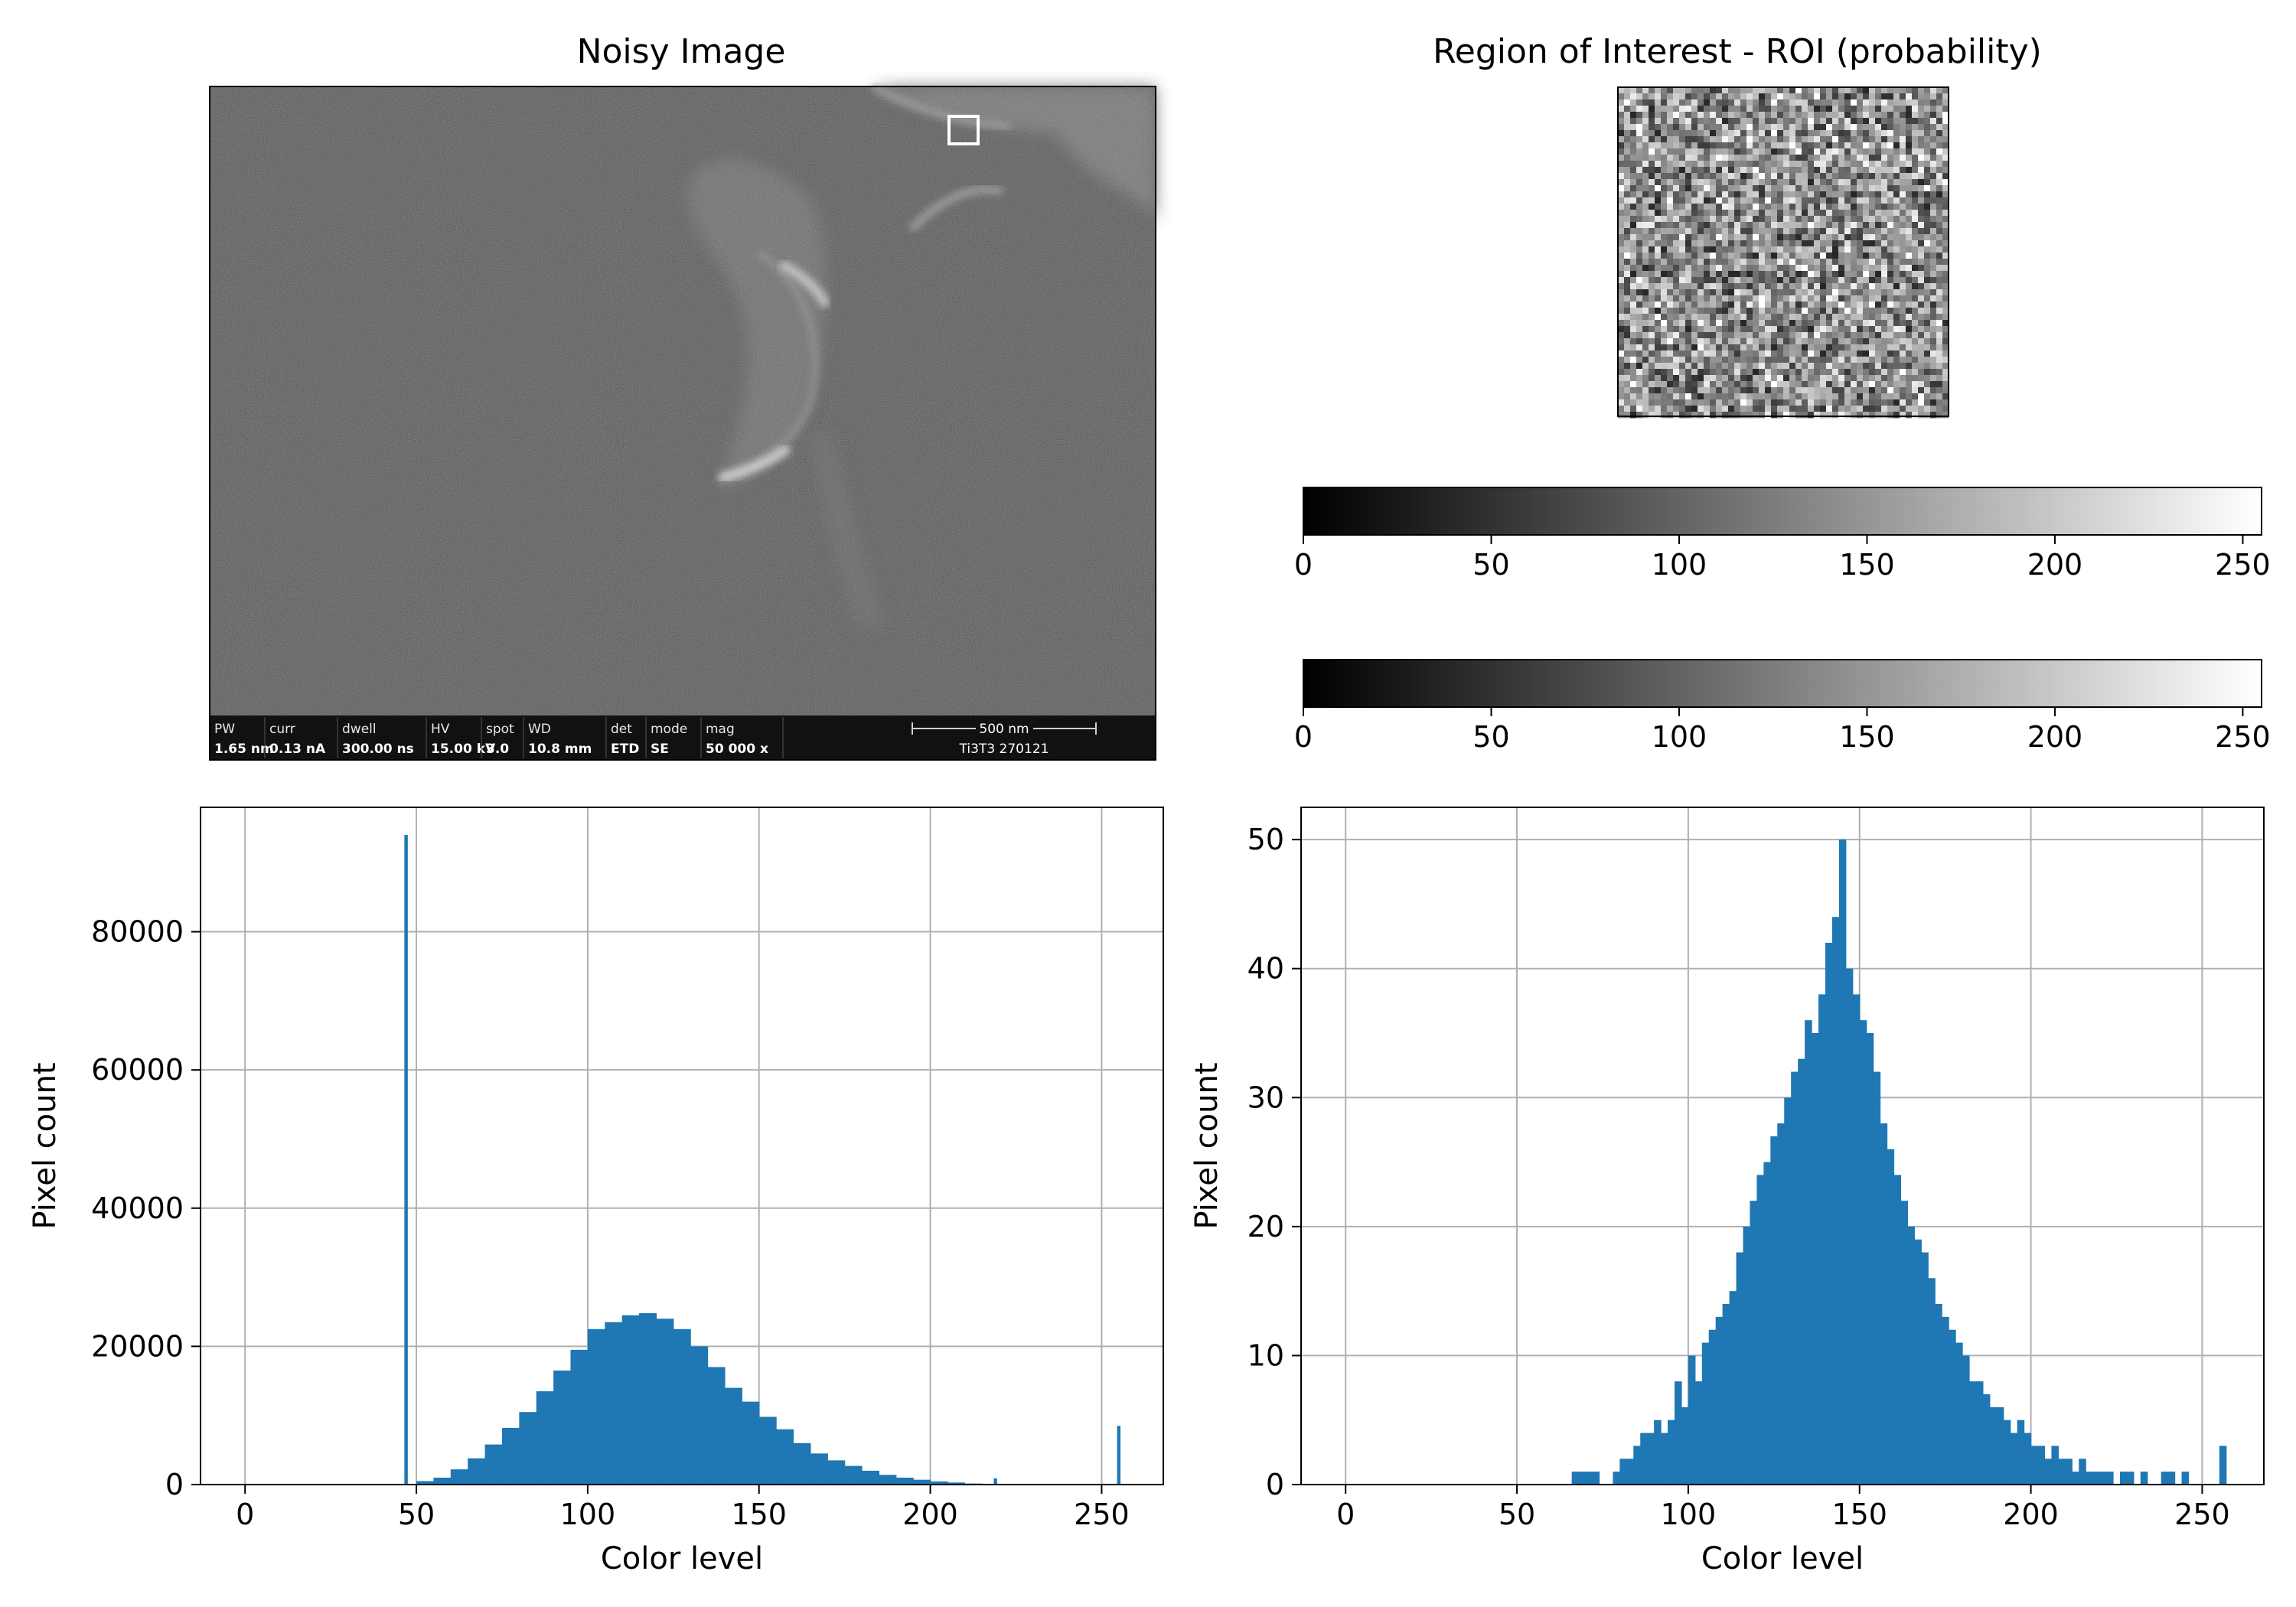 This screenshot has width=2296, height=1607. Describe the element at coordinates (1782, 706) in the screenshot. I see `colorbar-bottom: 0 50 100 150 200 250` at that location.